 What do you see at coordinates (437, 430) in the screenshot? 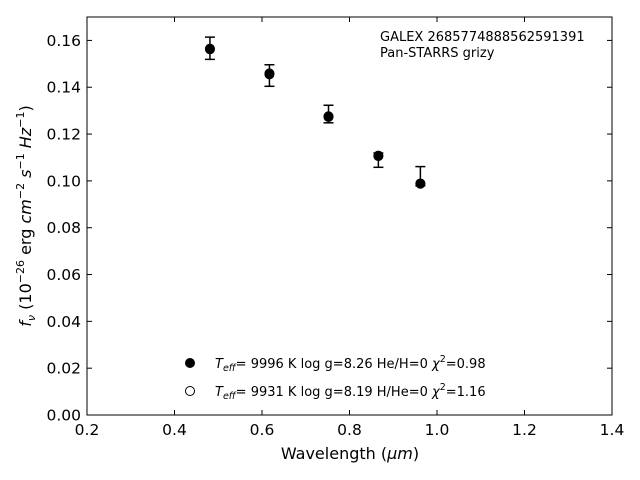
I see `x-tick-label: 1.0` at bounding box center [437, 430].